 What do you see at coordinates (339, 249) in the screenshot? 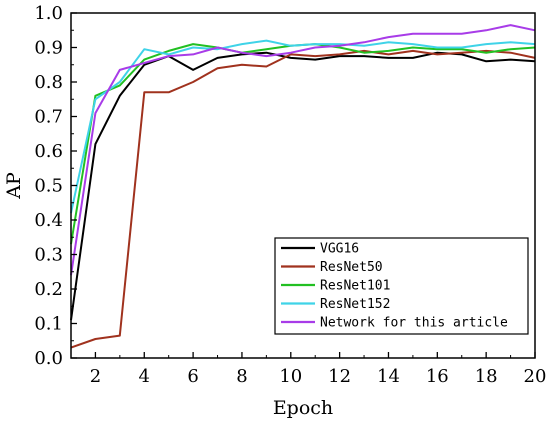
I see `legend-label: VGG16` at bounding box center [339, 249].